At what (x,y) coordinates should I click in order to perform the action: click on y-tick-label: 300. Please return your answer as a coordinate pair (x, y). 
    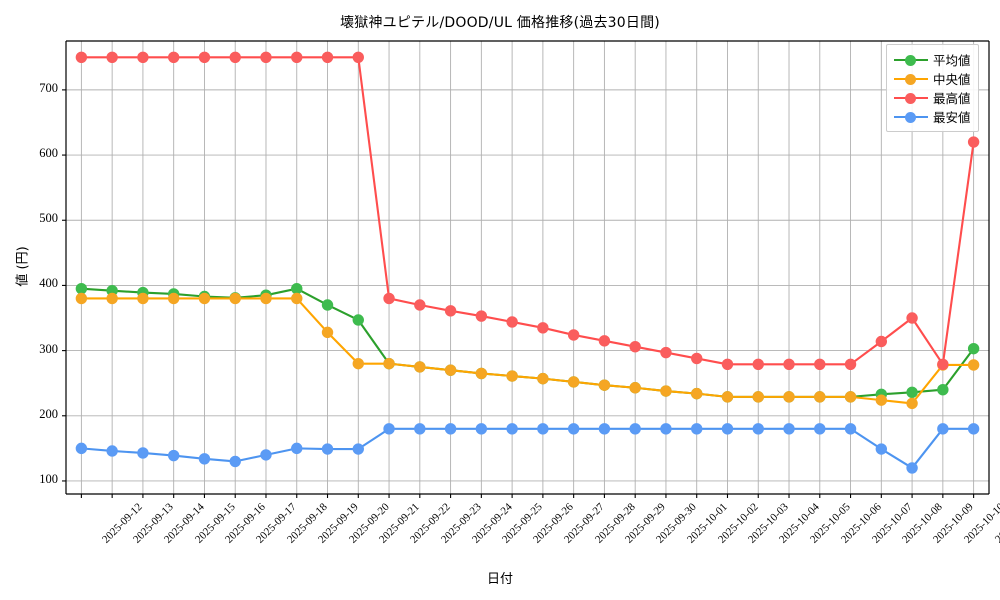
    Looking at the image, I should click on (48, 348).